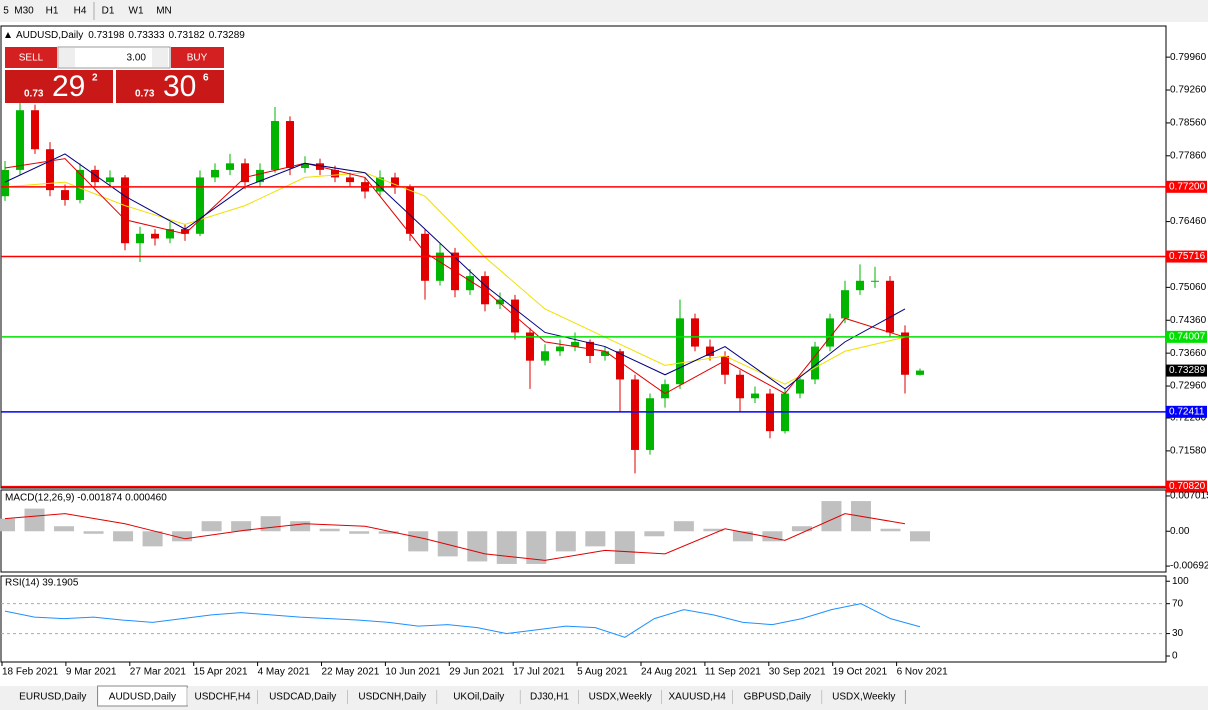 This screenshot has height=710, width=1208. I want to click on tab-label: XAUUSD,H4, so click(698, 697).